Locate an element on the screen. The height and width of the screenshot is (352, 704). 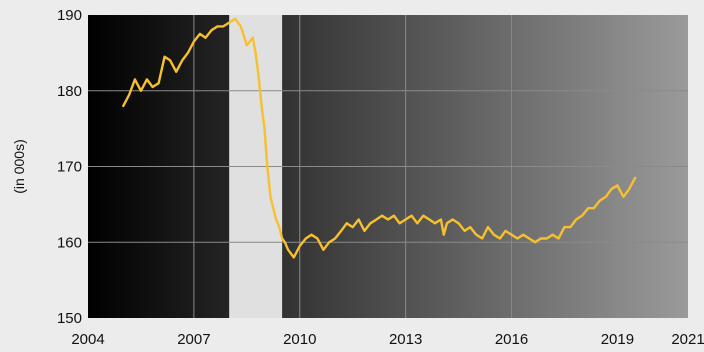
x-tick-label: 2010 is located at coordinates (299, 339).